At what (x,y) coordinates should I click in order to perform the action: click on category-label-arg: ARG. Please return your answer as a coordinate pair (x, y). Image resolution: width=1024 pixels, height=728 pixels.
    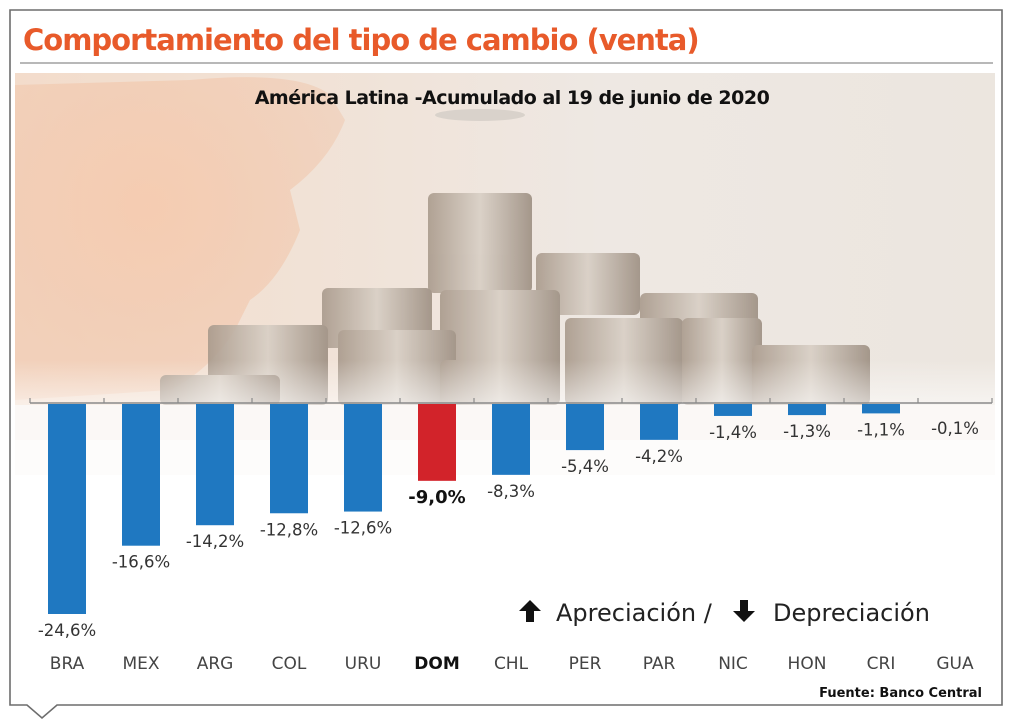
    Looking at the image, I should click on (215, 664).